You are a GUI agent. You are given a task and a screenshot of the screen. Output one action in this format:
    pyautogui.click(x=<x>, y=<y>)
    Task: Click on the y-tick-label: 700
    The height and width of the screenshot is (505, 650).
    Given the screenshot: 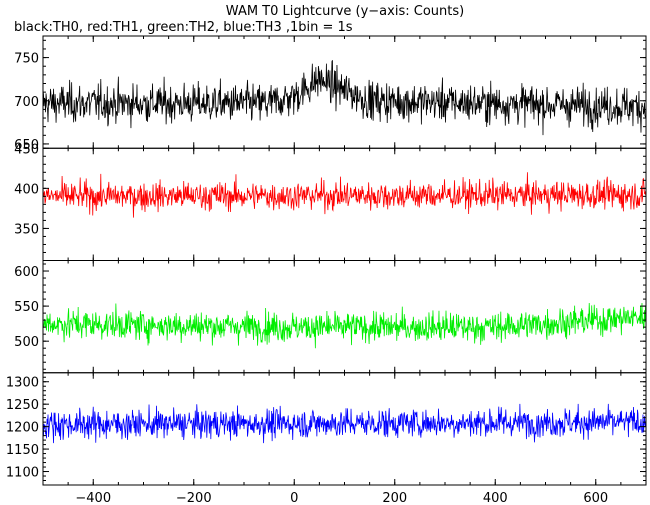 What is the action you would take?
    pyautogui.click(x=26, y=102)
    